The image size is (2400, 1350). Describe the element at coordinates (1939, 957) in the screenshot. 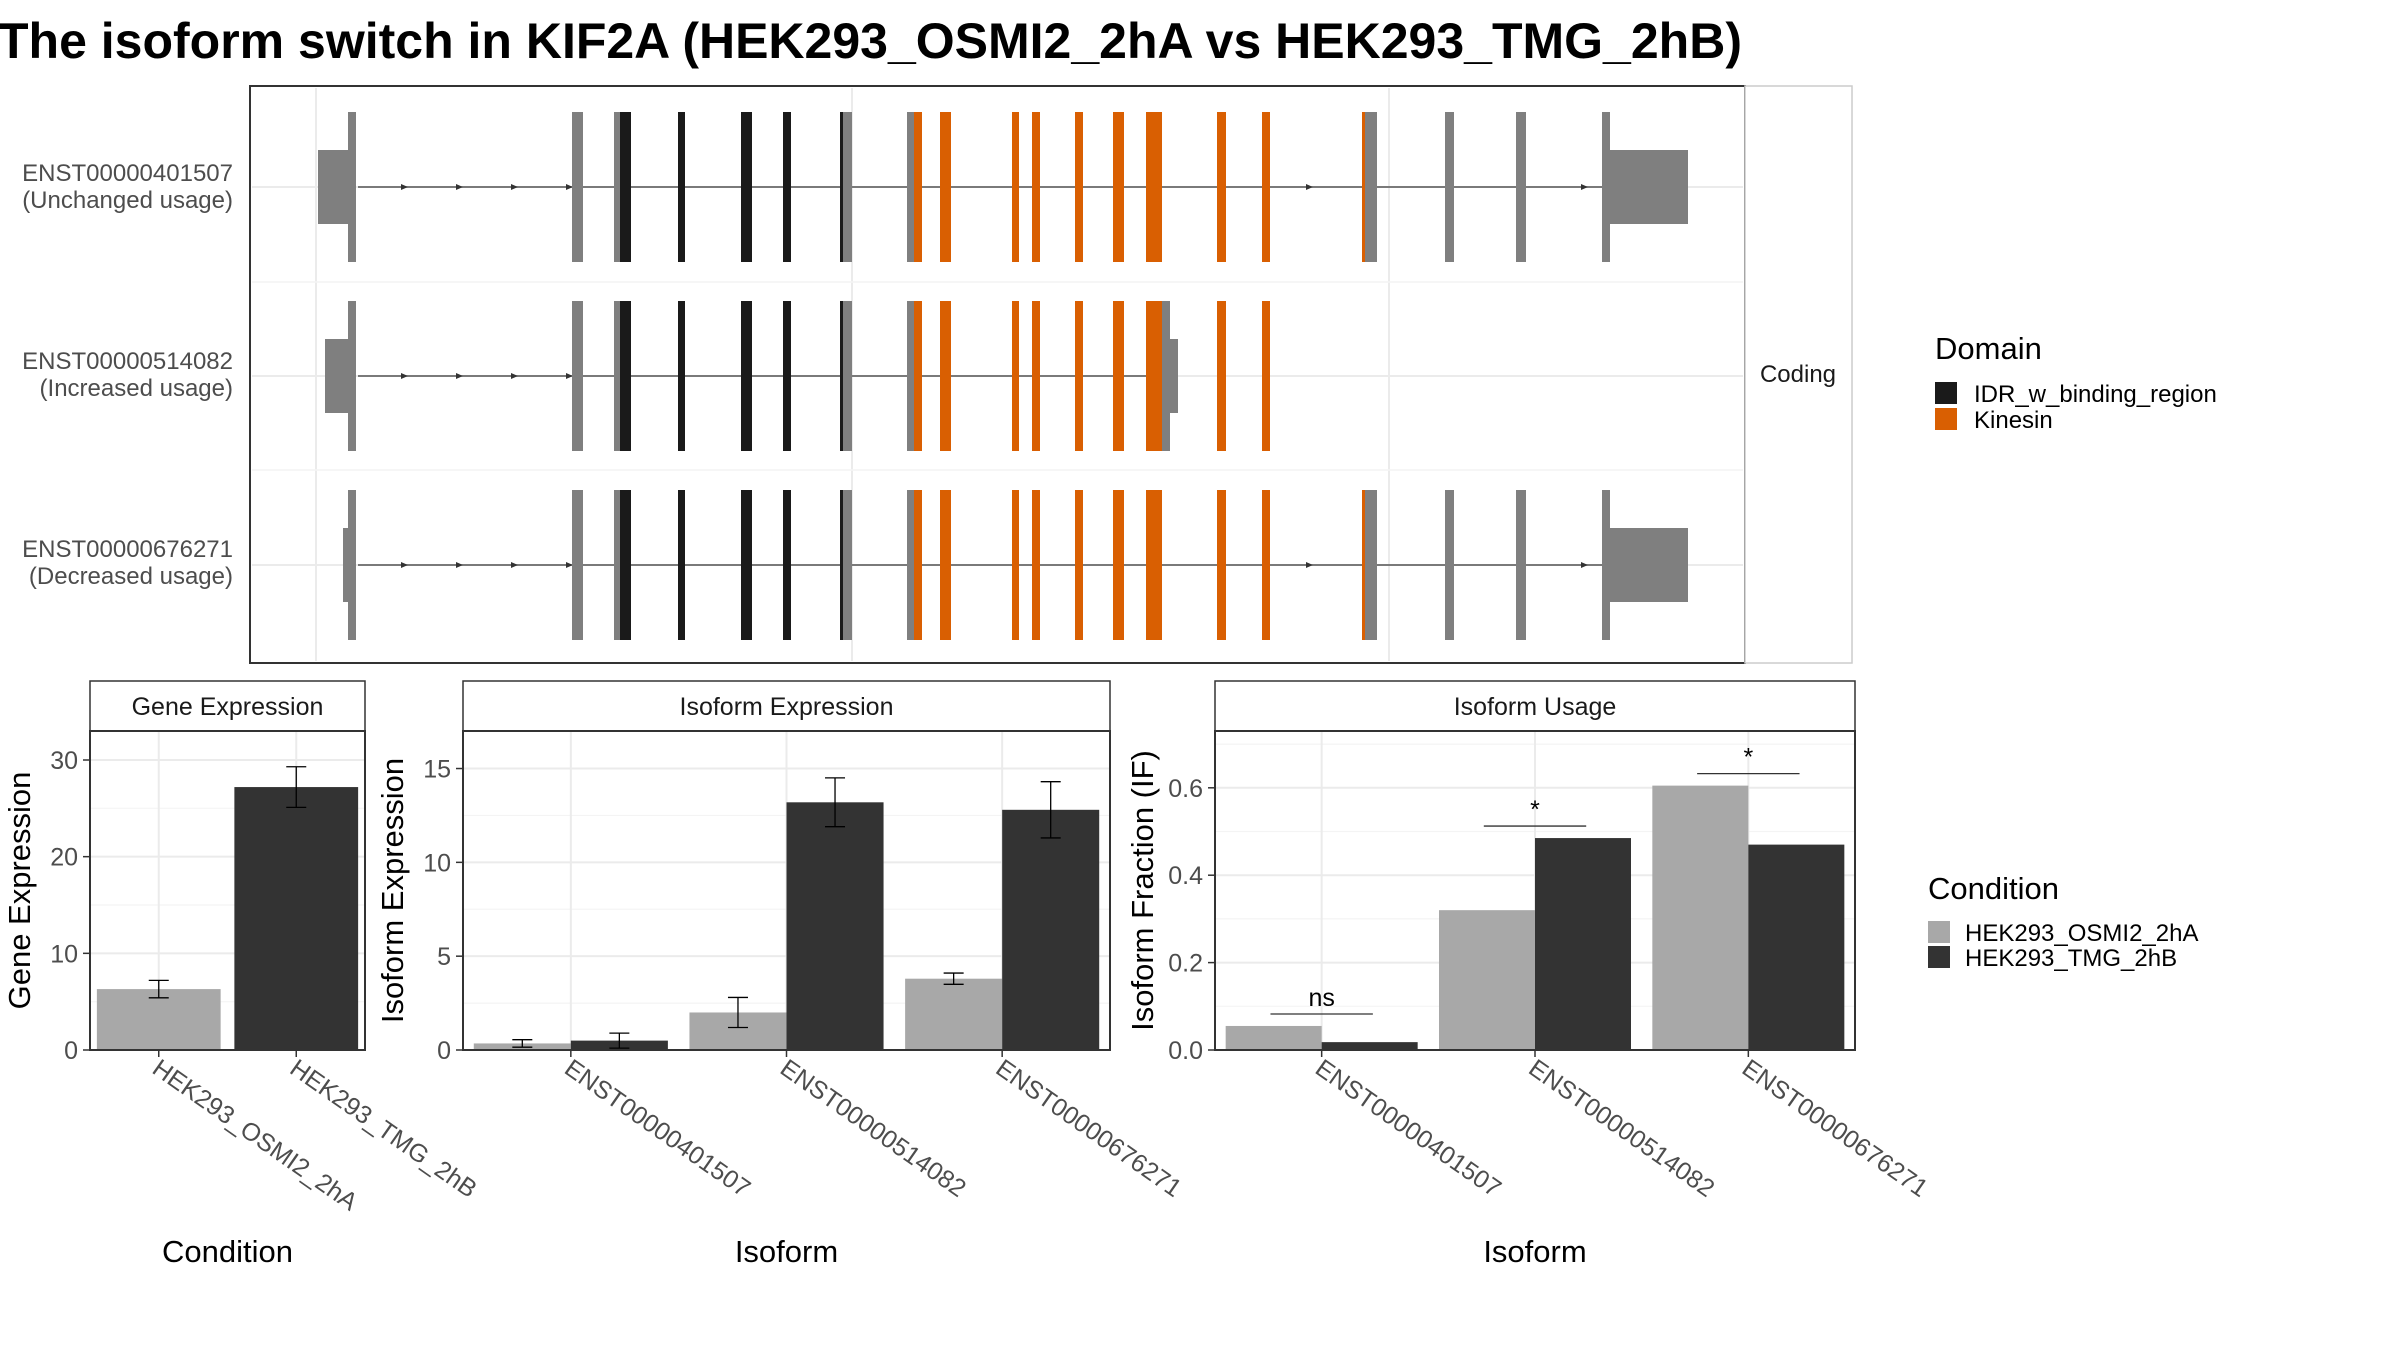

I see `legend-key-cond-b` at that location.